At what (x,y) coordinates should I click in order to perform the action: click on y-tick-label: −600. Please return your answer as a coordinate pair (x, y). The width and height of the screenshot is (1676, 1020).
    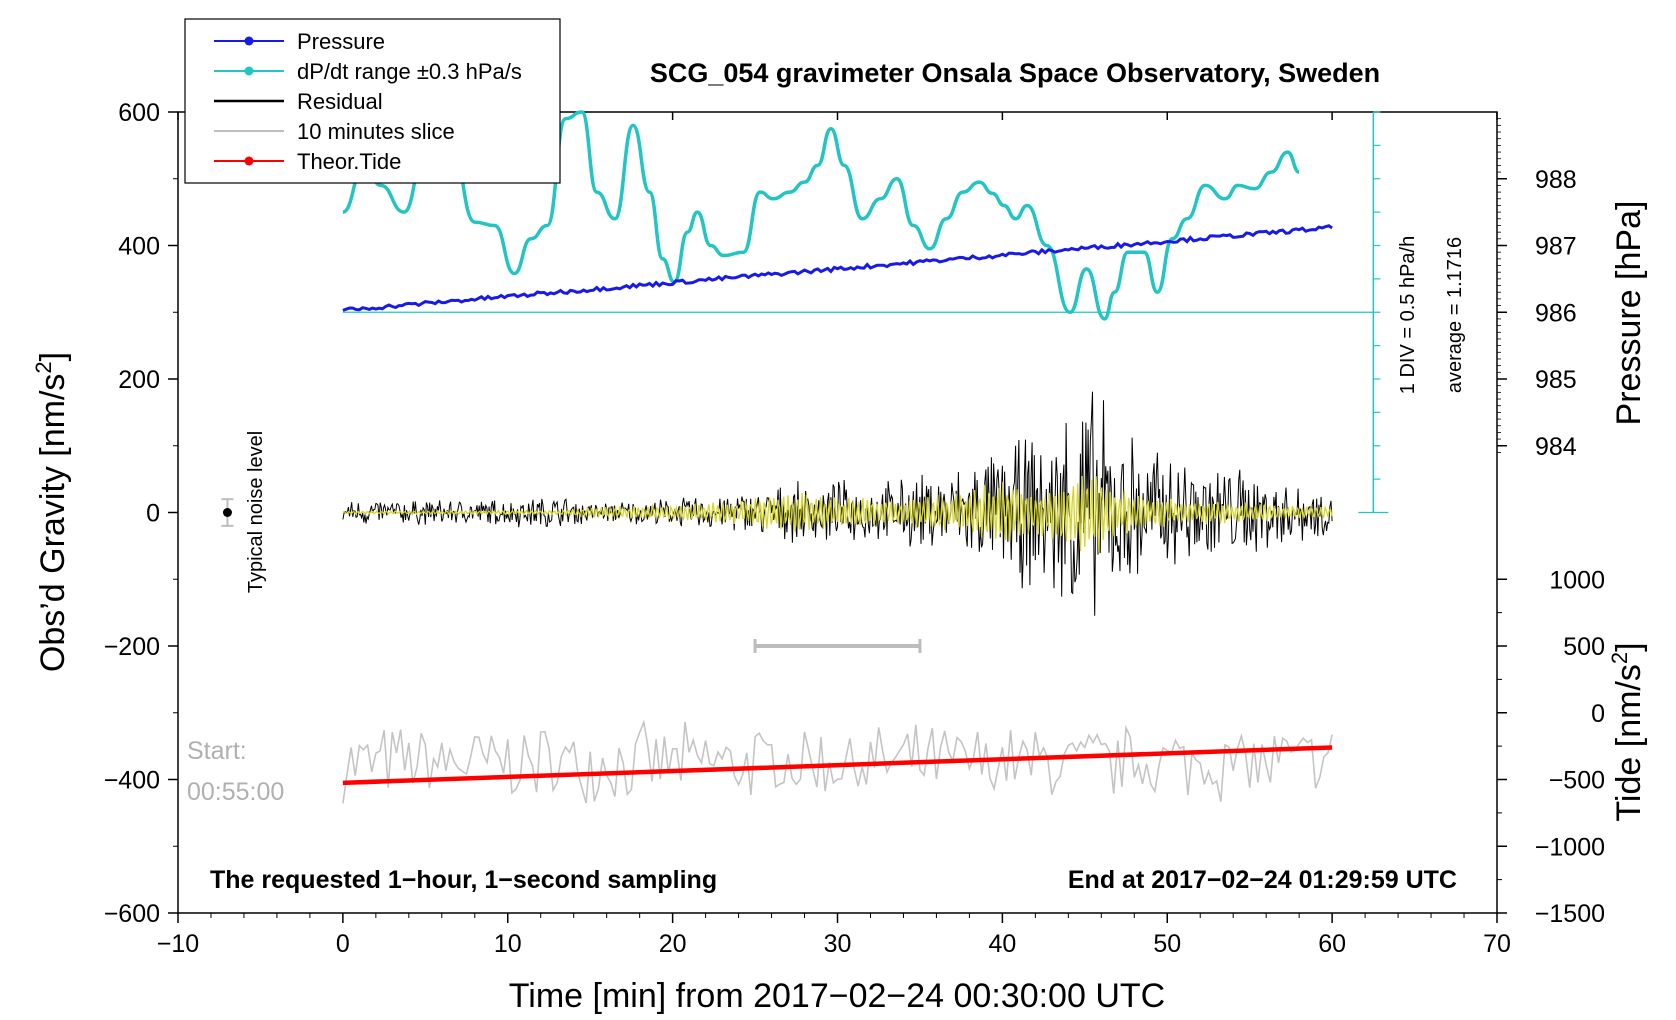
    Looking at the image, I should click on (132, 914).